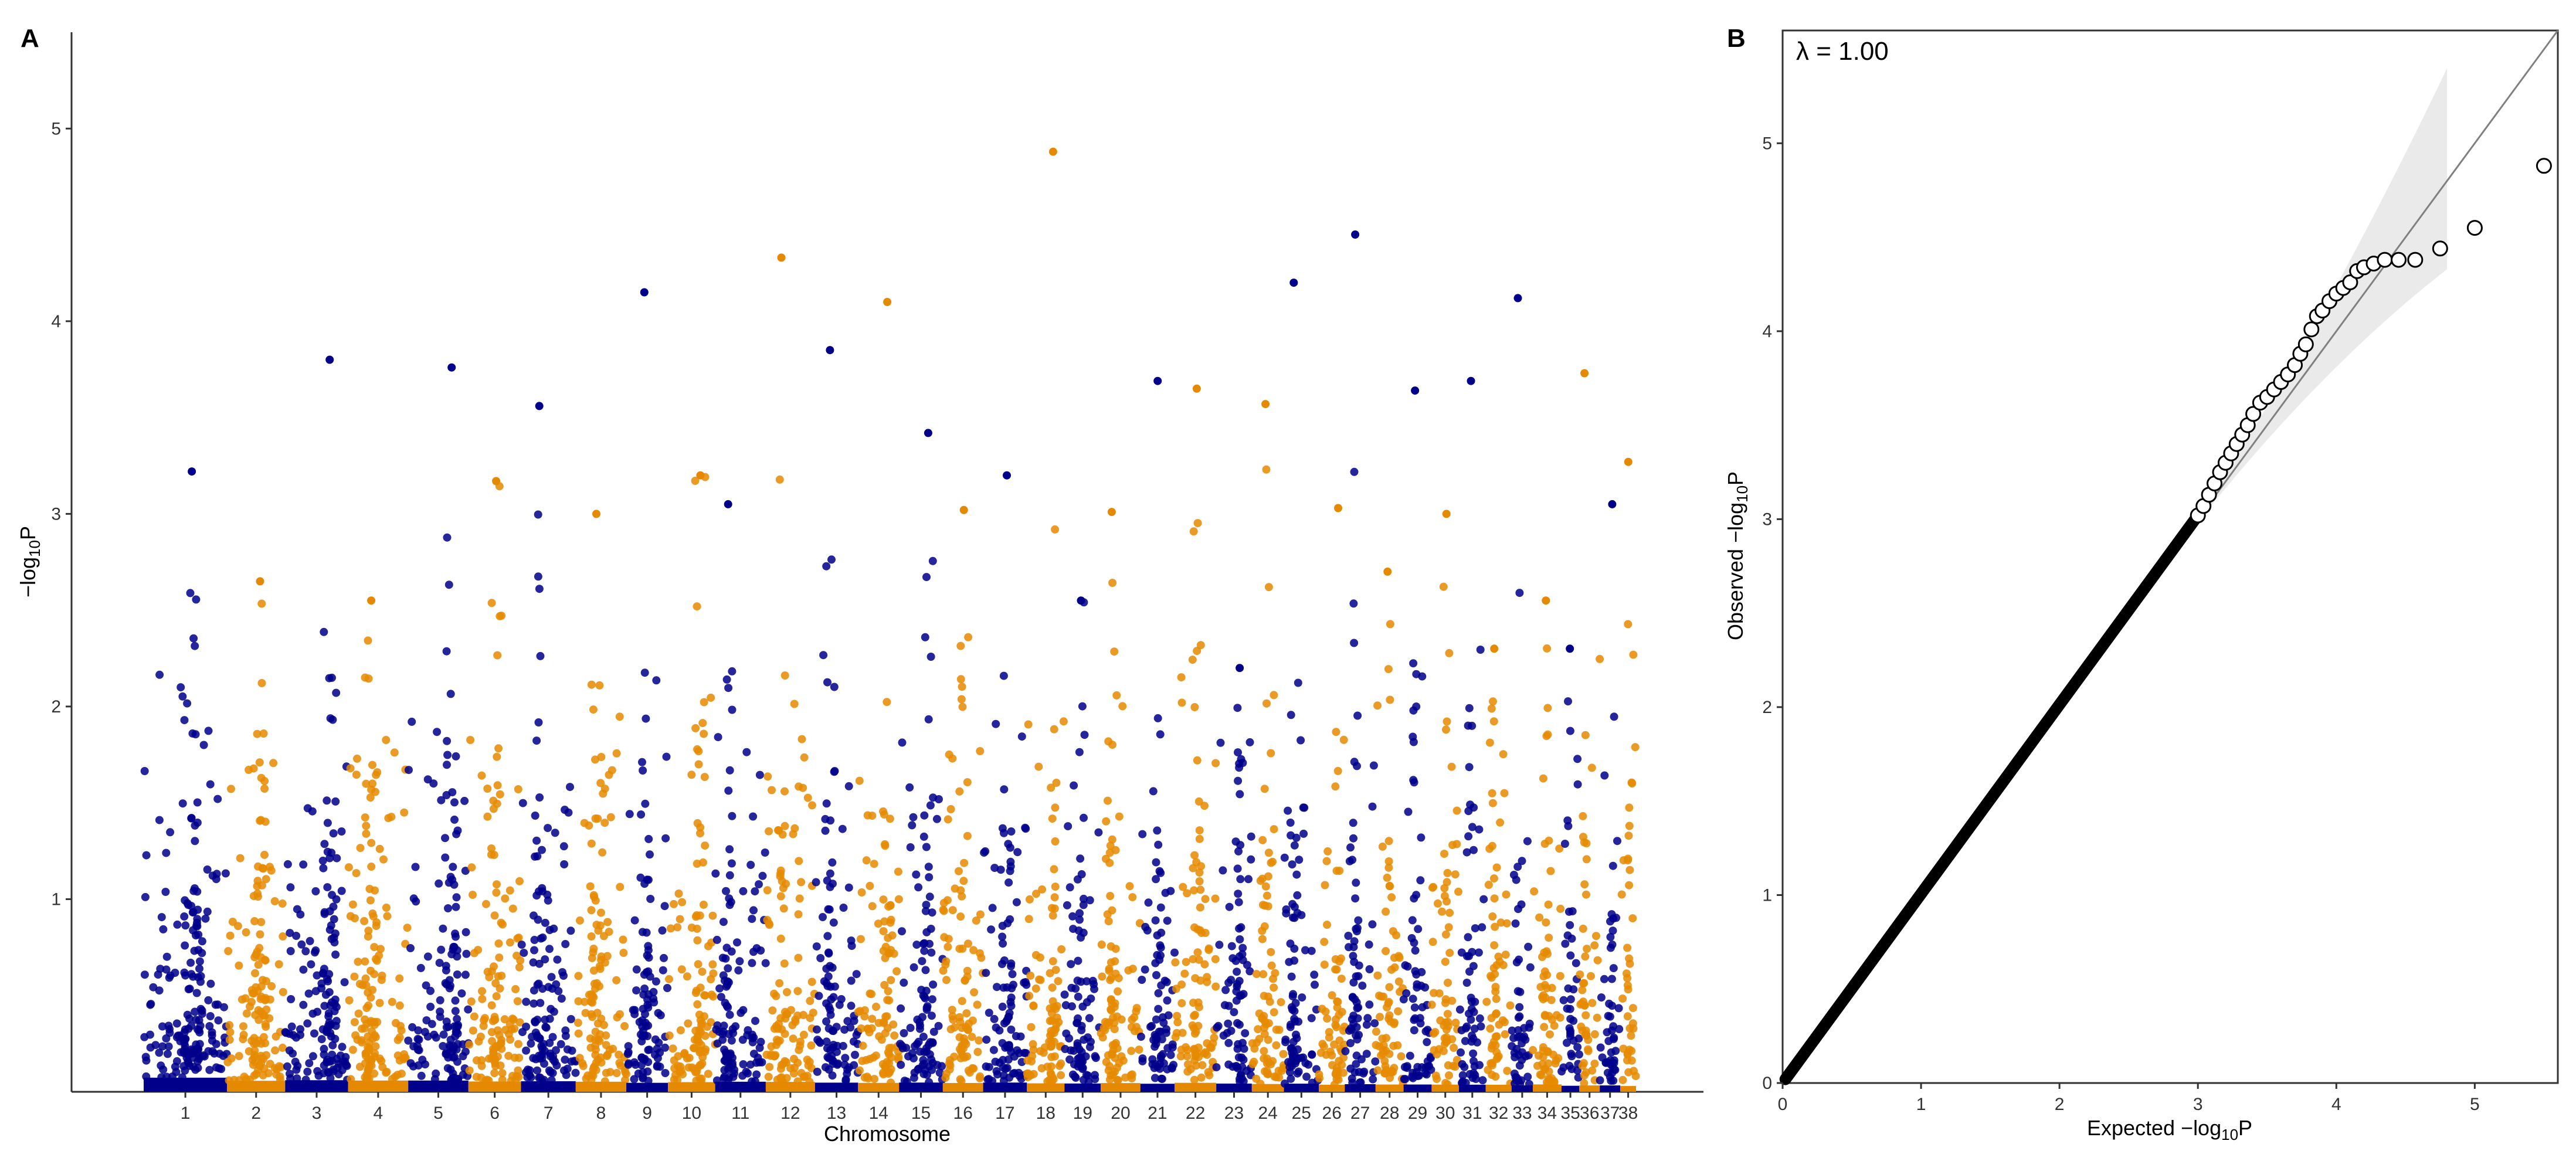  What do you see at coordinates (1737, 555) in the screenshot?
I see `qq-y-axis-title: Observed −log10P` at bounding box center [1737, 555].